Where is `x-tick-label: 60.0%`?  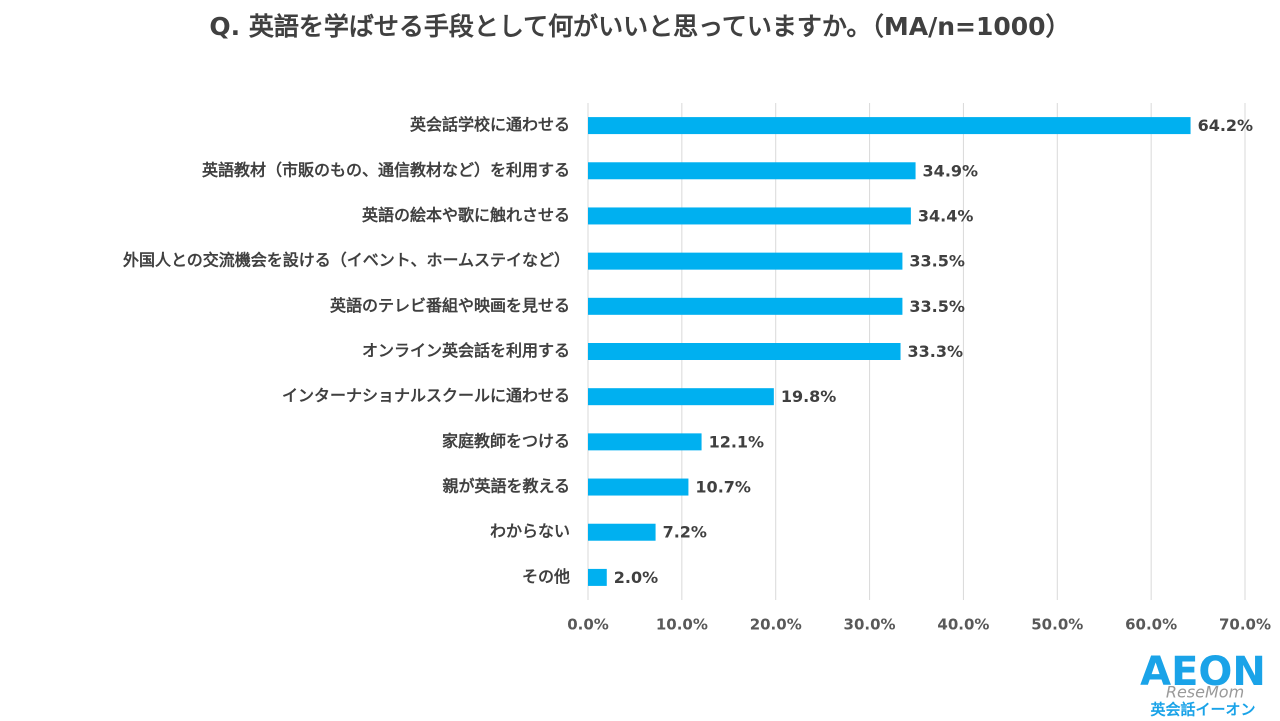
x-tick-label: 60.0% is located at coordinates (1151, 625).